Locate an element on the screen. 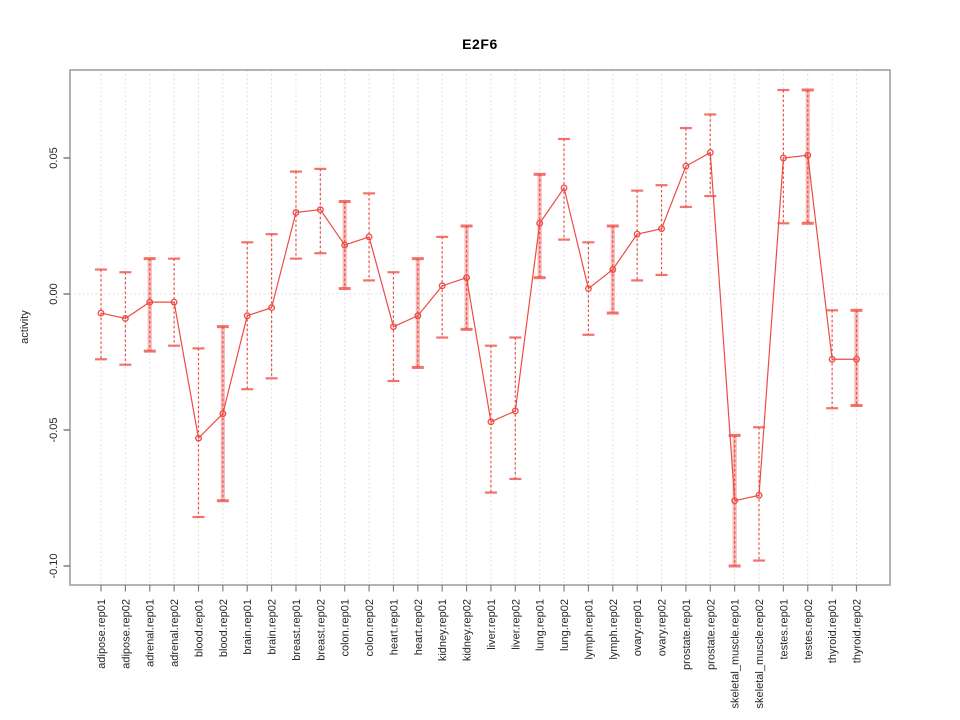 This screenshot has height=720, width=960. x-tick-label: lymph.rep01 is located at coordinates (589, 629).